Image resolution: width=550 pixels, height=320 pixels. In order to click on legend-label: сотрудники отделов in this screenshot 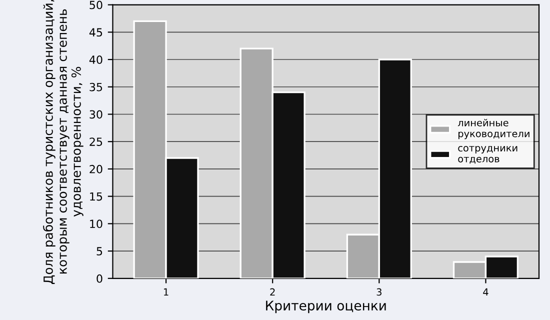, I will do `click(488, 155)`.